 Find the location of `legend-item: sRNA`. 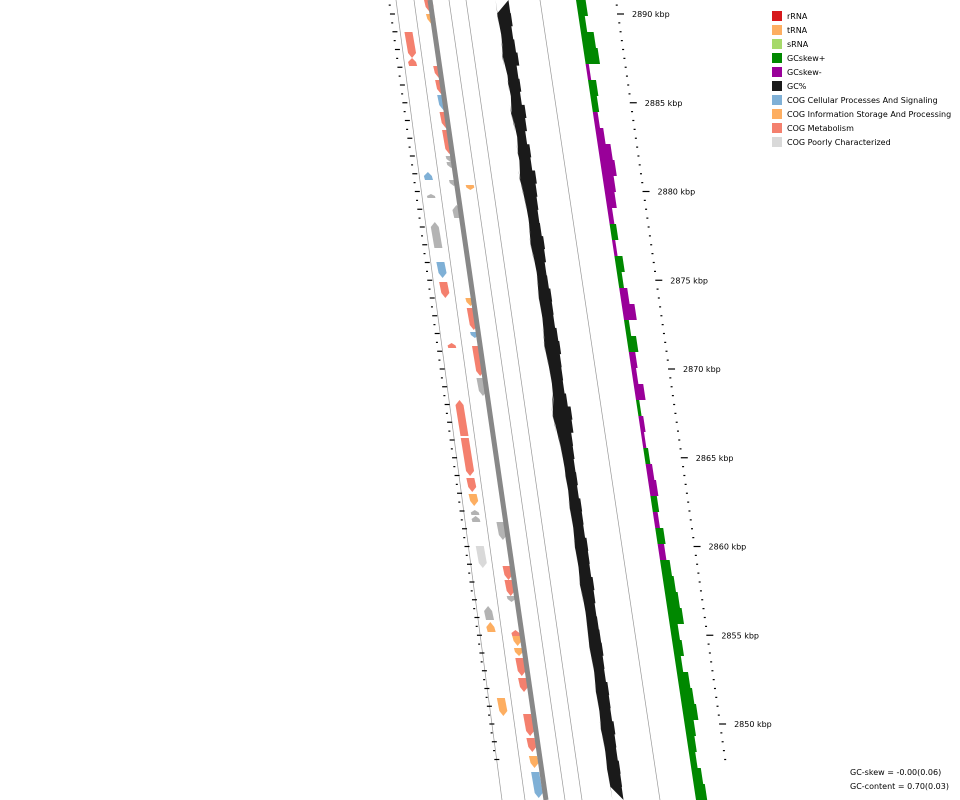

legend-item: sRNA is located at coordinates (861, 44).